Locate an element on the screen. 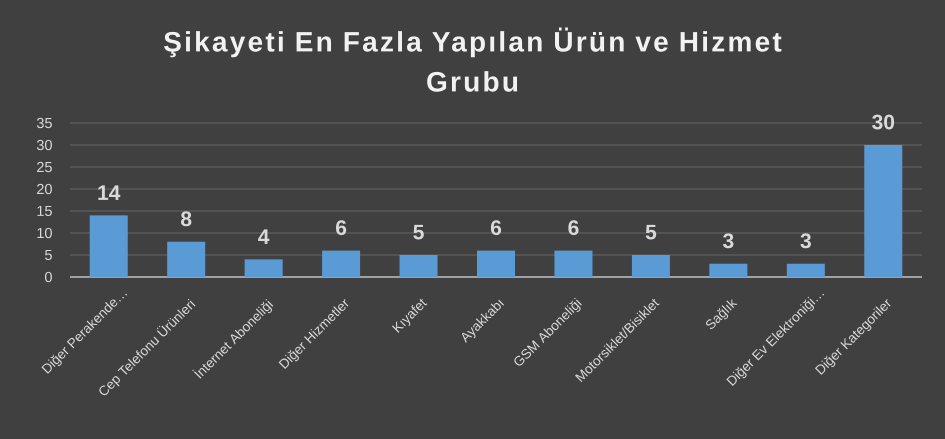  data-label: 4 is located at coordinates (264, 236).